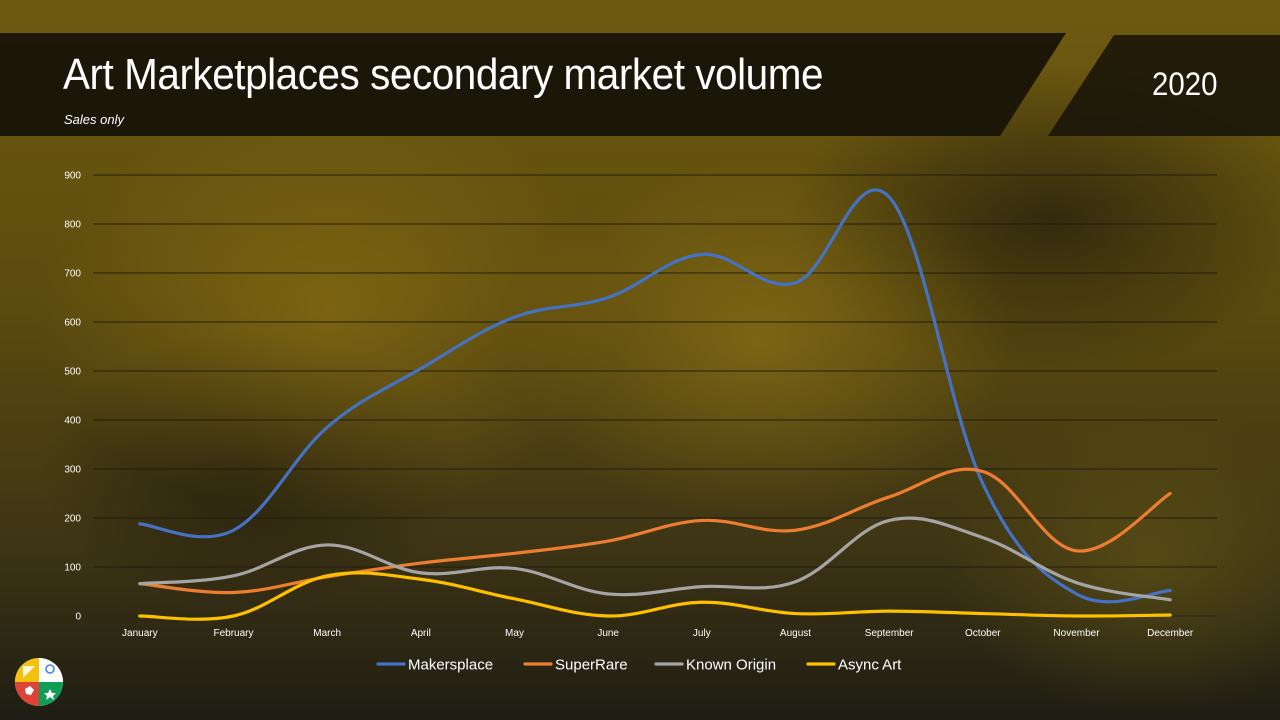 This screenshot has height=720, width=1280. What do you see at coordinates (140, 633) in the screenshot?
I see `x-tick-label: January` at bounding box center [140, 633].